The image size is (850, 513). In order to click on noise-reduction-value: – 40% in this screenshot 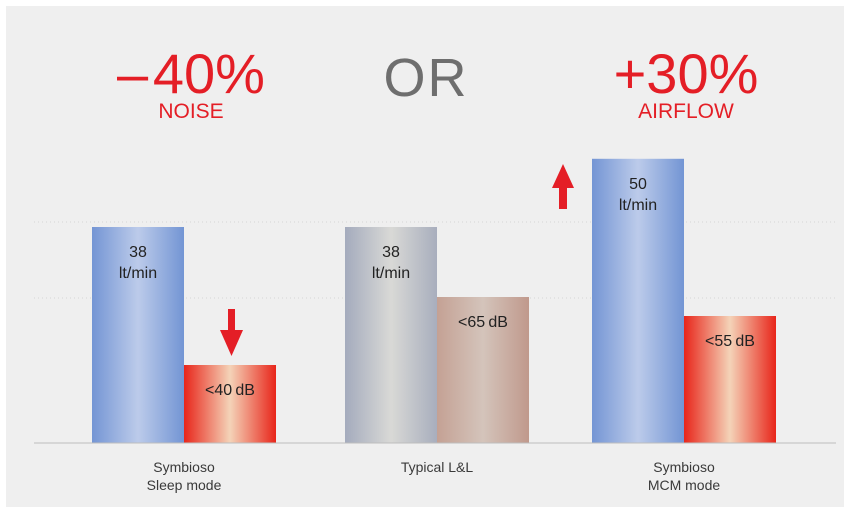, I will do `click(191, 73)`.